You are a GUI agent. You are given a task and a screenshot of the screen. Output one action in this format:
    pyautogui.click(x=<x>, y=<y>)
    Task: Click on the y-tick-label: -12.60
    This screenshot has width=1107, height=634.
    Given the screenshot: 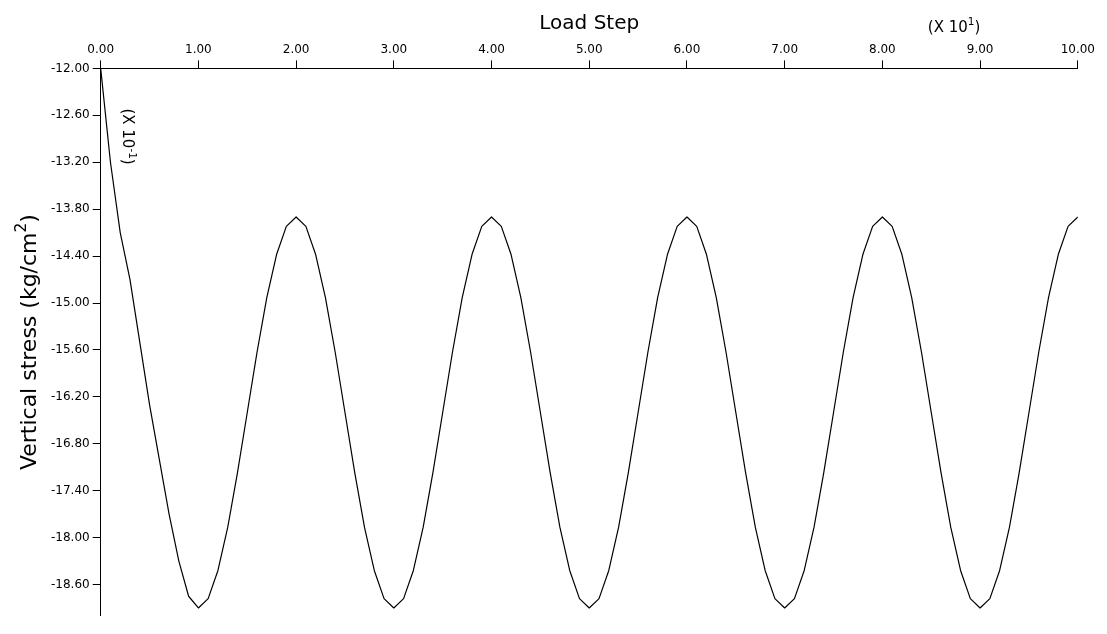 What is the action you would take?
    pyautogui.click(x=70, y=114)
    